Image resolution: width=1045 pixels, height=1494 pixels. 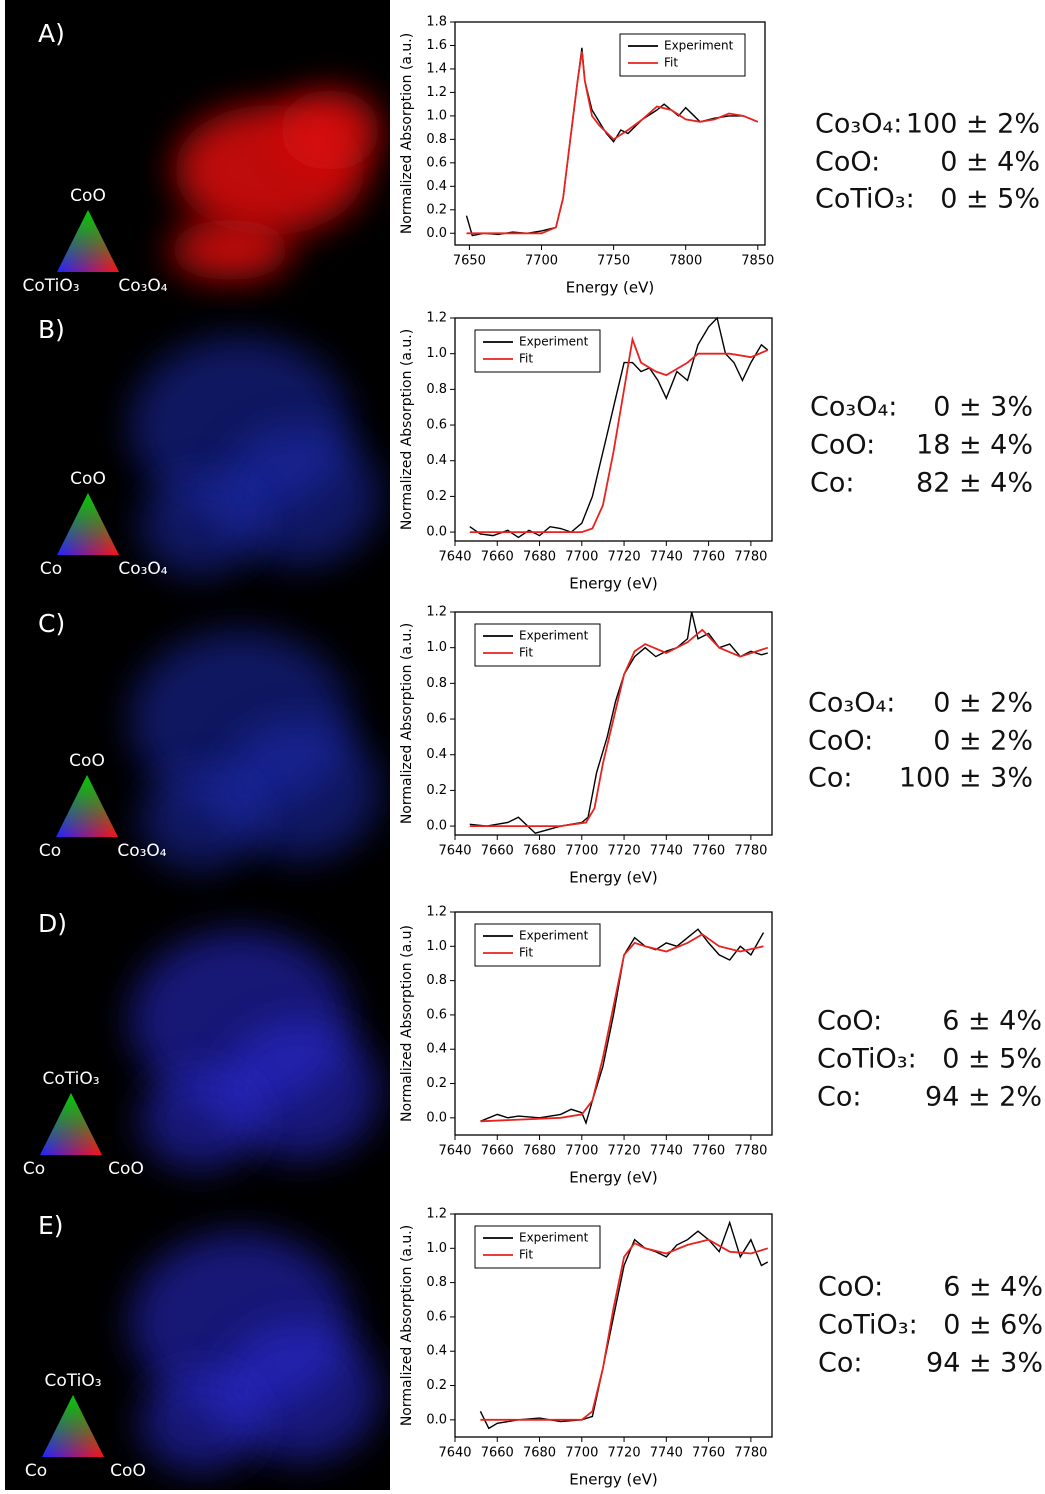 I want to click on triangle-right-label: Co₃O₄, so click(x=141, y=851).